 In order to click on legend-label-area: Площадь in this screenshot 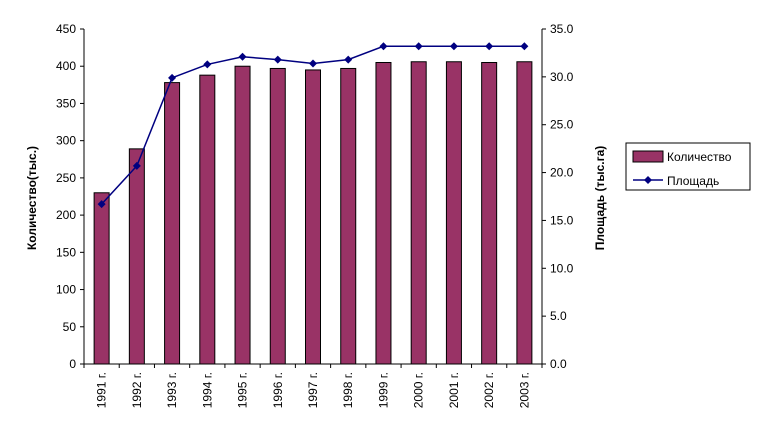, I will do `click(693, 181)`.